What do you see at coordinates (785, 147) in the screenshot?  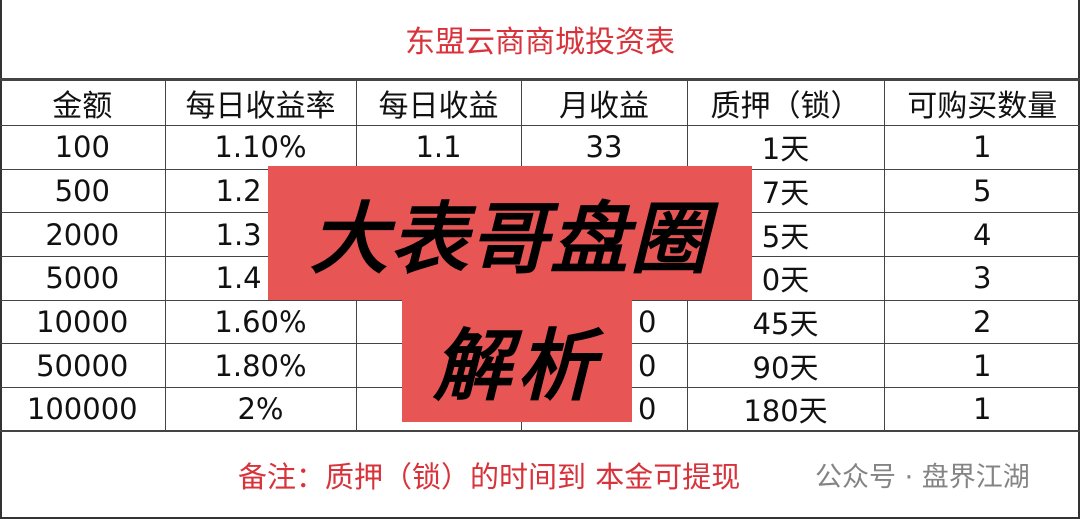 I see `table-cell: 1天` at bounding box center [785, 147].